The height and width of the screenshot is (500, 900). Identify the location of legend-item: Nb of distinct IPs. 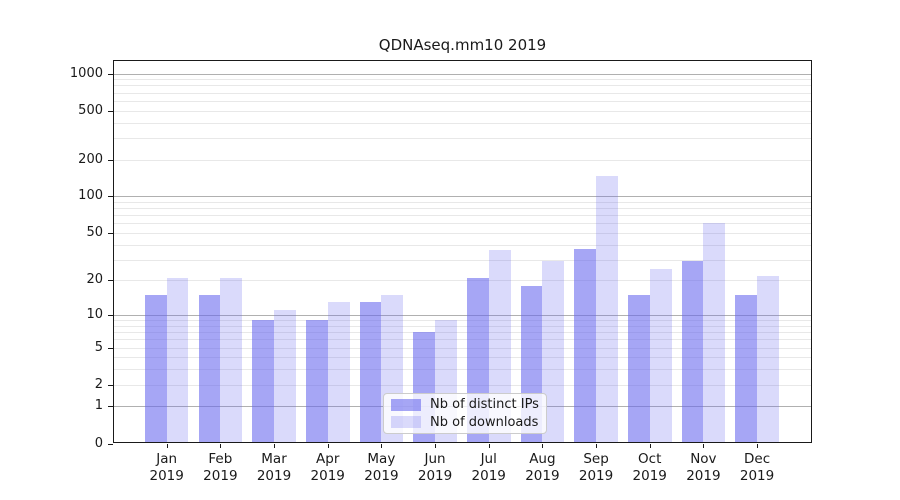
(465, 405).